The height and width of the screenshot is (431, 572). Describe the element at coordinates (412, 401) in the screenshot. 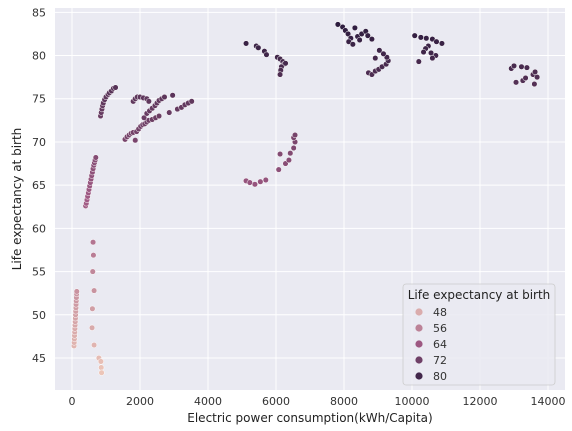

I see `x-tick-label: 10000` at that location.